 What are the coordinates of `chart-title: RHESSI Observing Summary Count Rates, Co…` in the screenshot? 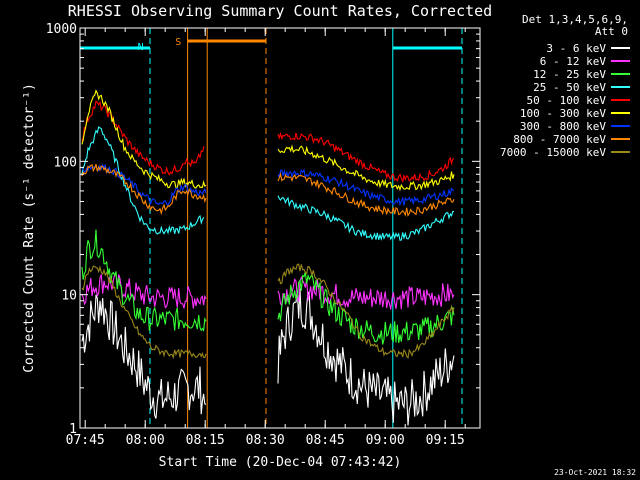 It's located at (280, 11).